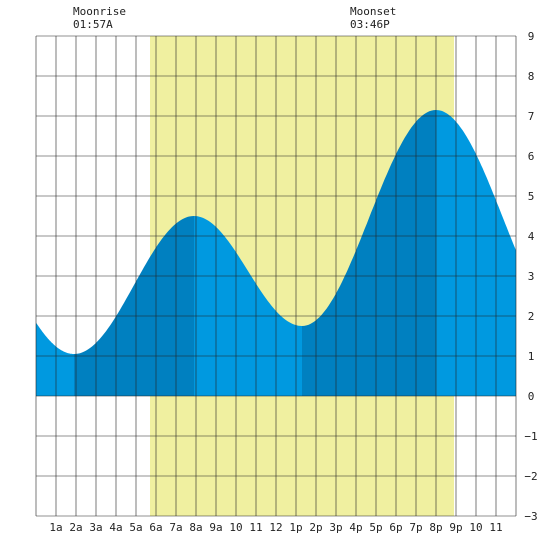 The image size is (550, 550). I want to click on y-tick-label: 8, so click(531, 76).